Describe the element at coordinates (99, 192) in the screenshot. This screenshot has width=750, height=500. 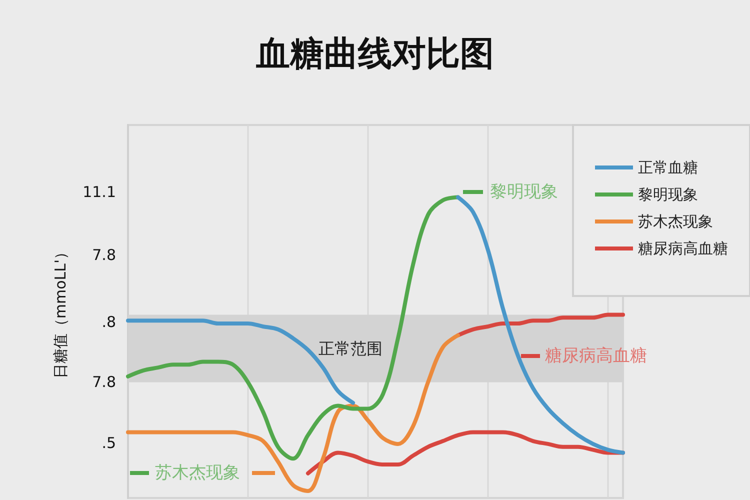
I see `text: 11.1` at that location.